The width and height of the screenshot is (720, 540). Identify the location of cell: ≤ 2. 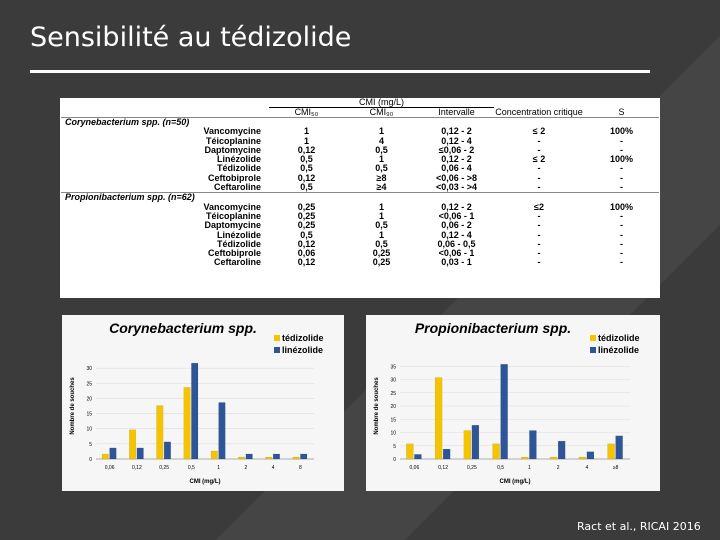
(539, 159).